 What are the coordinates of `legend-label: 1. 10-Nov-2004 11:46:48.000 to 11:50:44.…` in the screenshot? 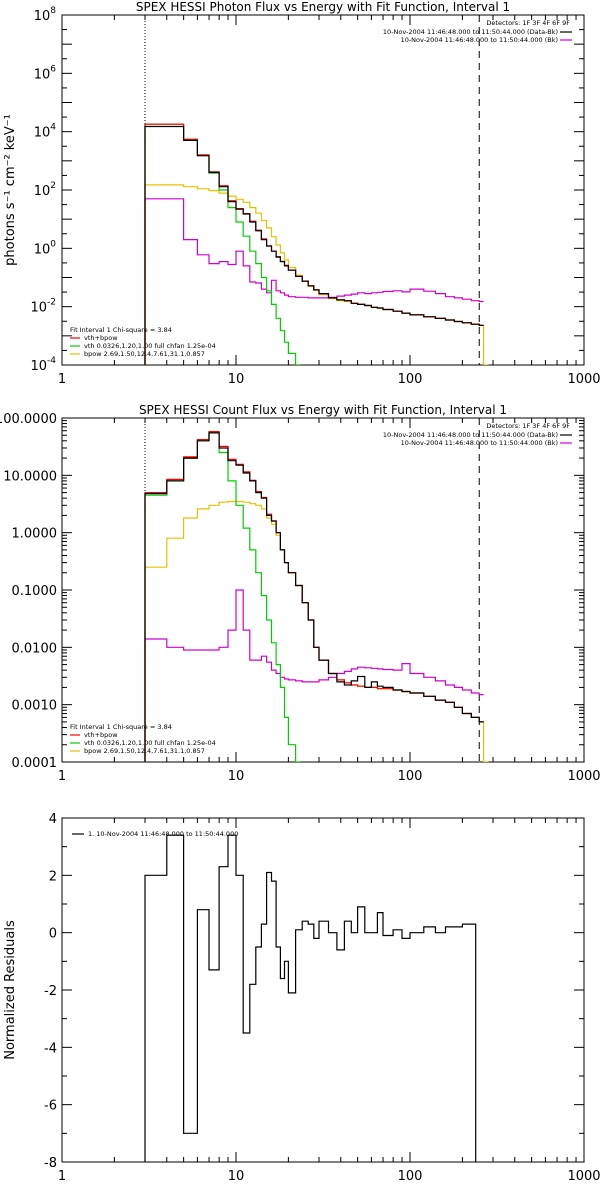 It's located at (163, 834).